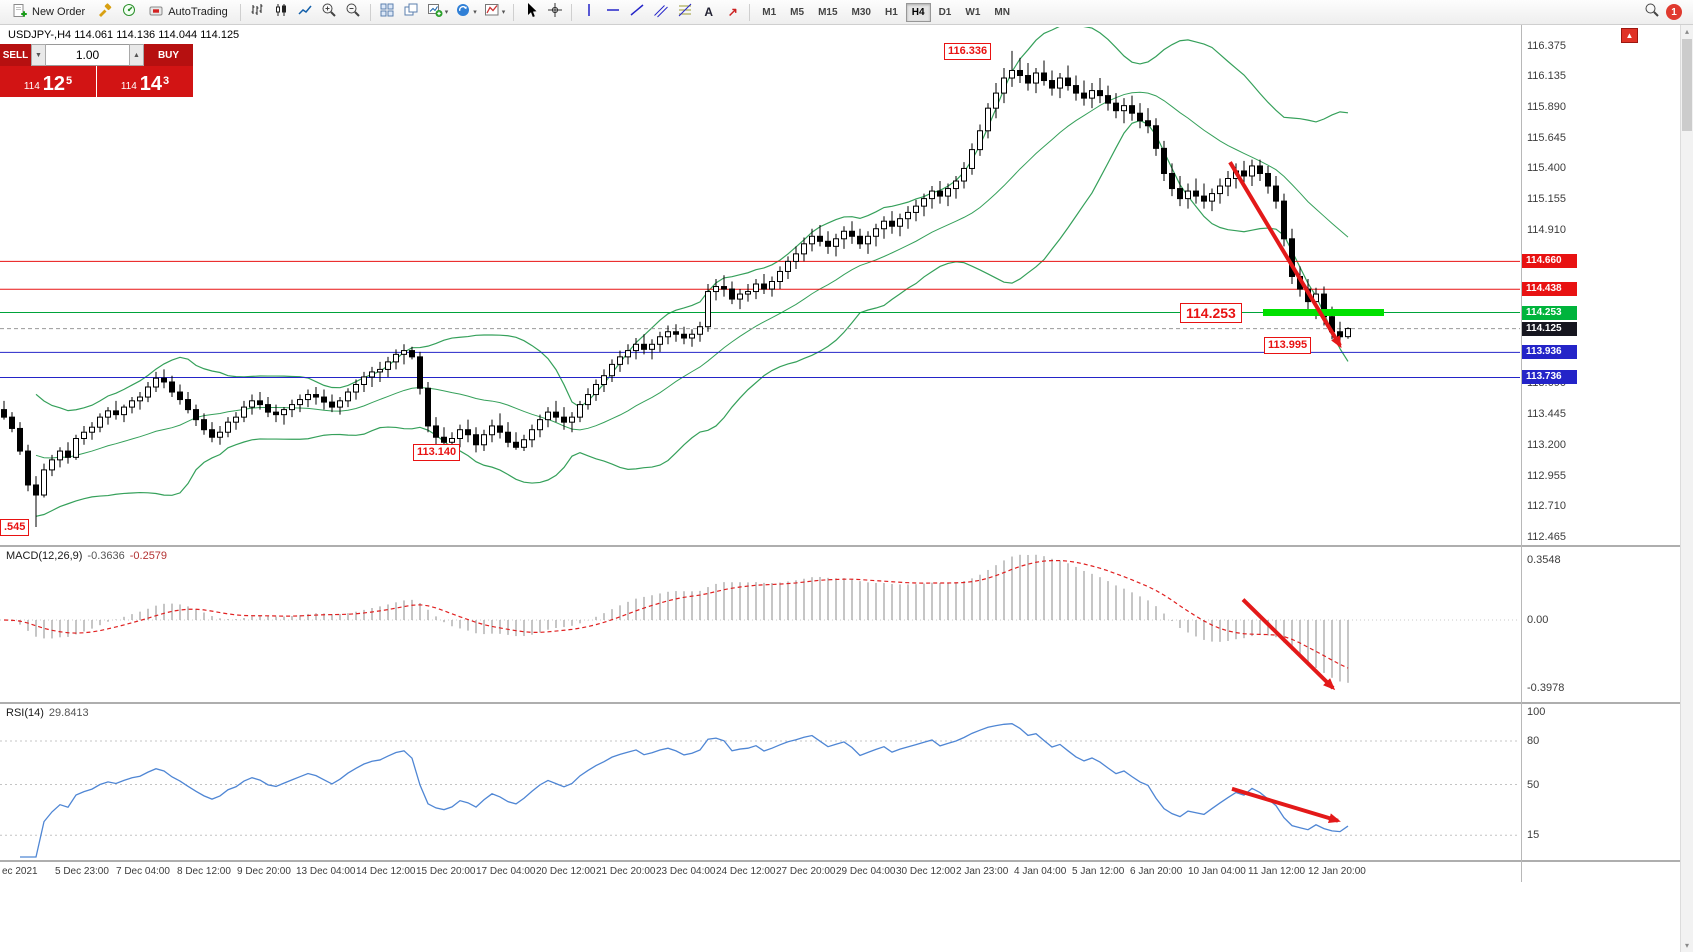  I want to click on ask-price: 114 14 3, so click(145, 81).